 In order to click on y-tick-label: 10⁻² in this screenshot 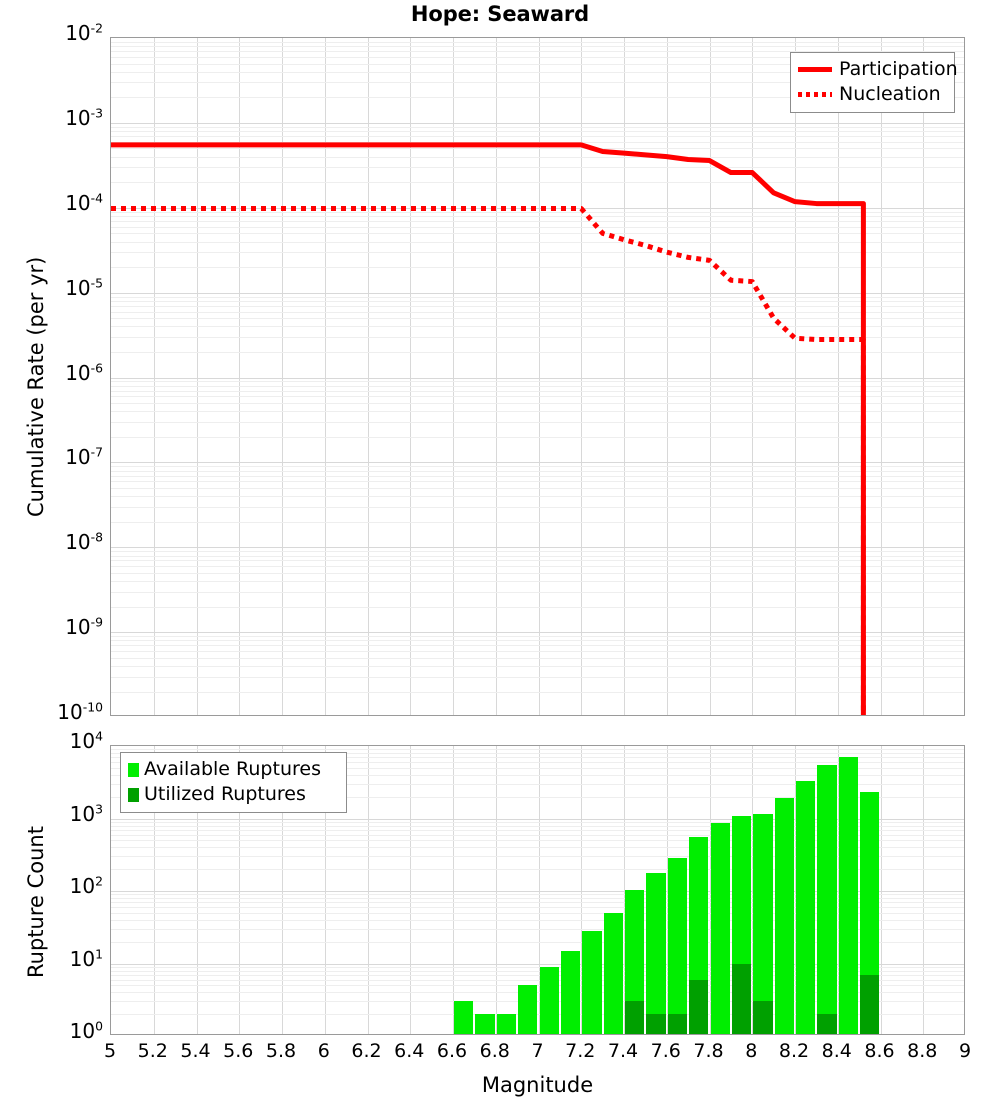, I will do `click(84, 32)`.